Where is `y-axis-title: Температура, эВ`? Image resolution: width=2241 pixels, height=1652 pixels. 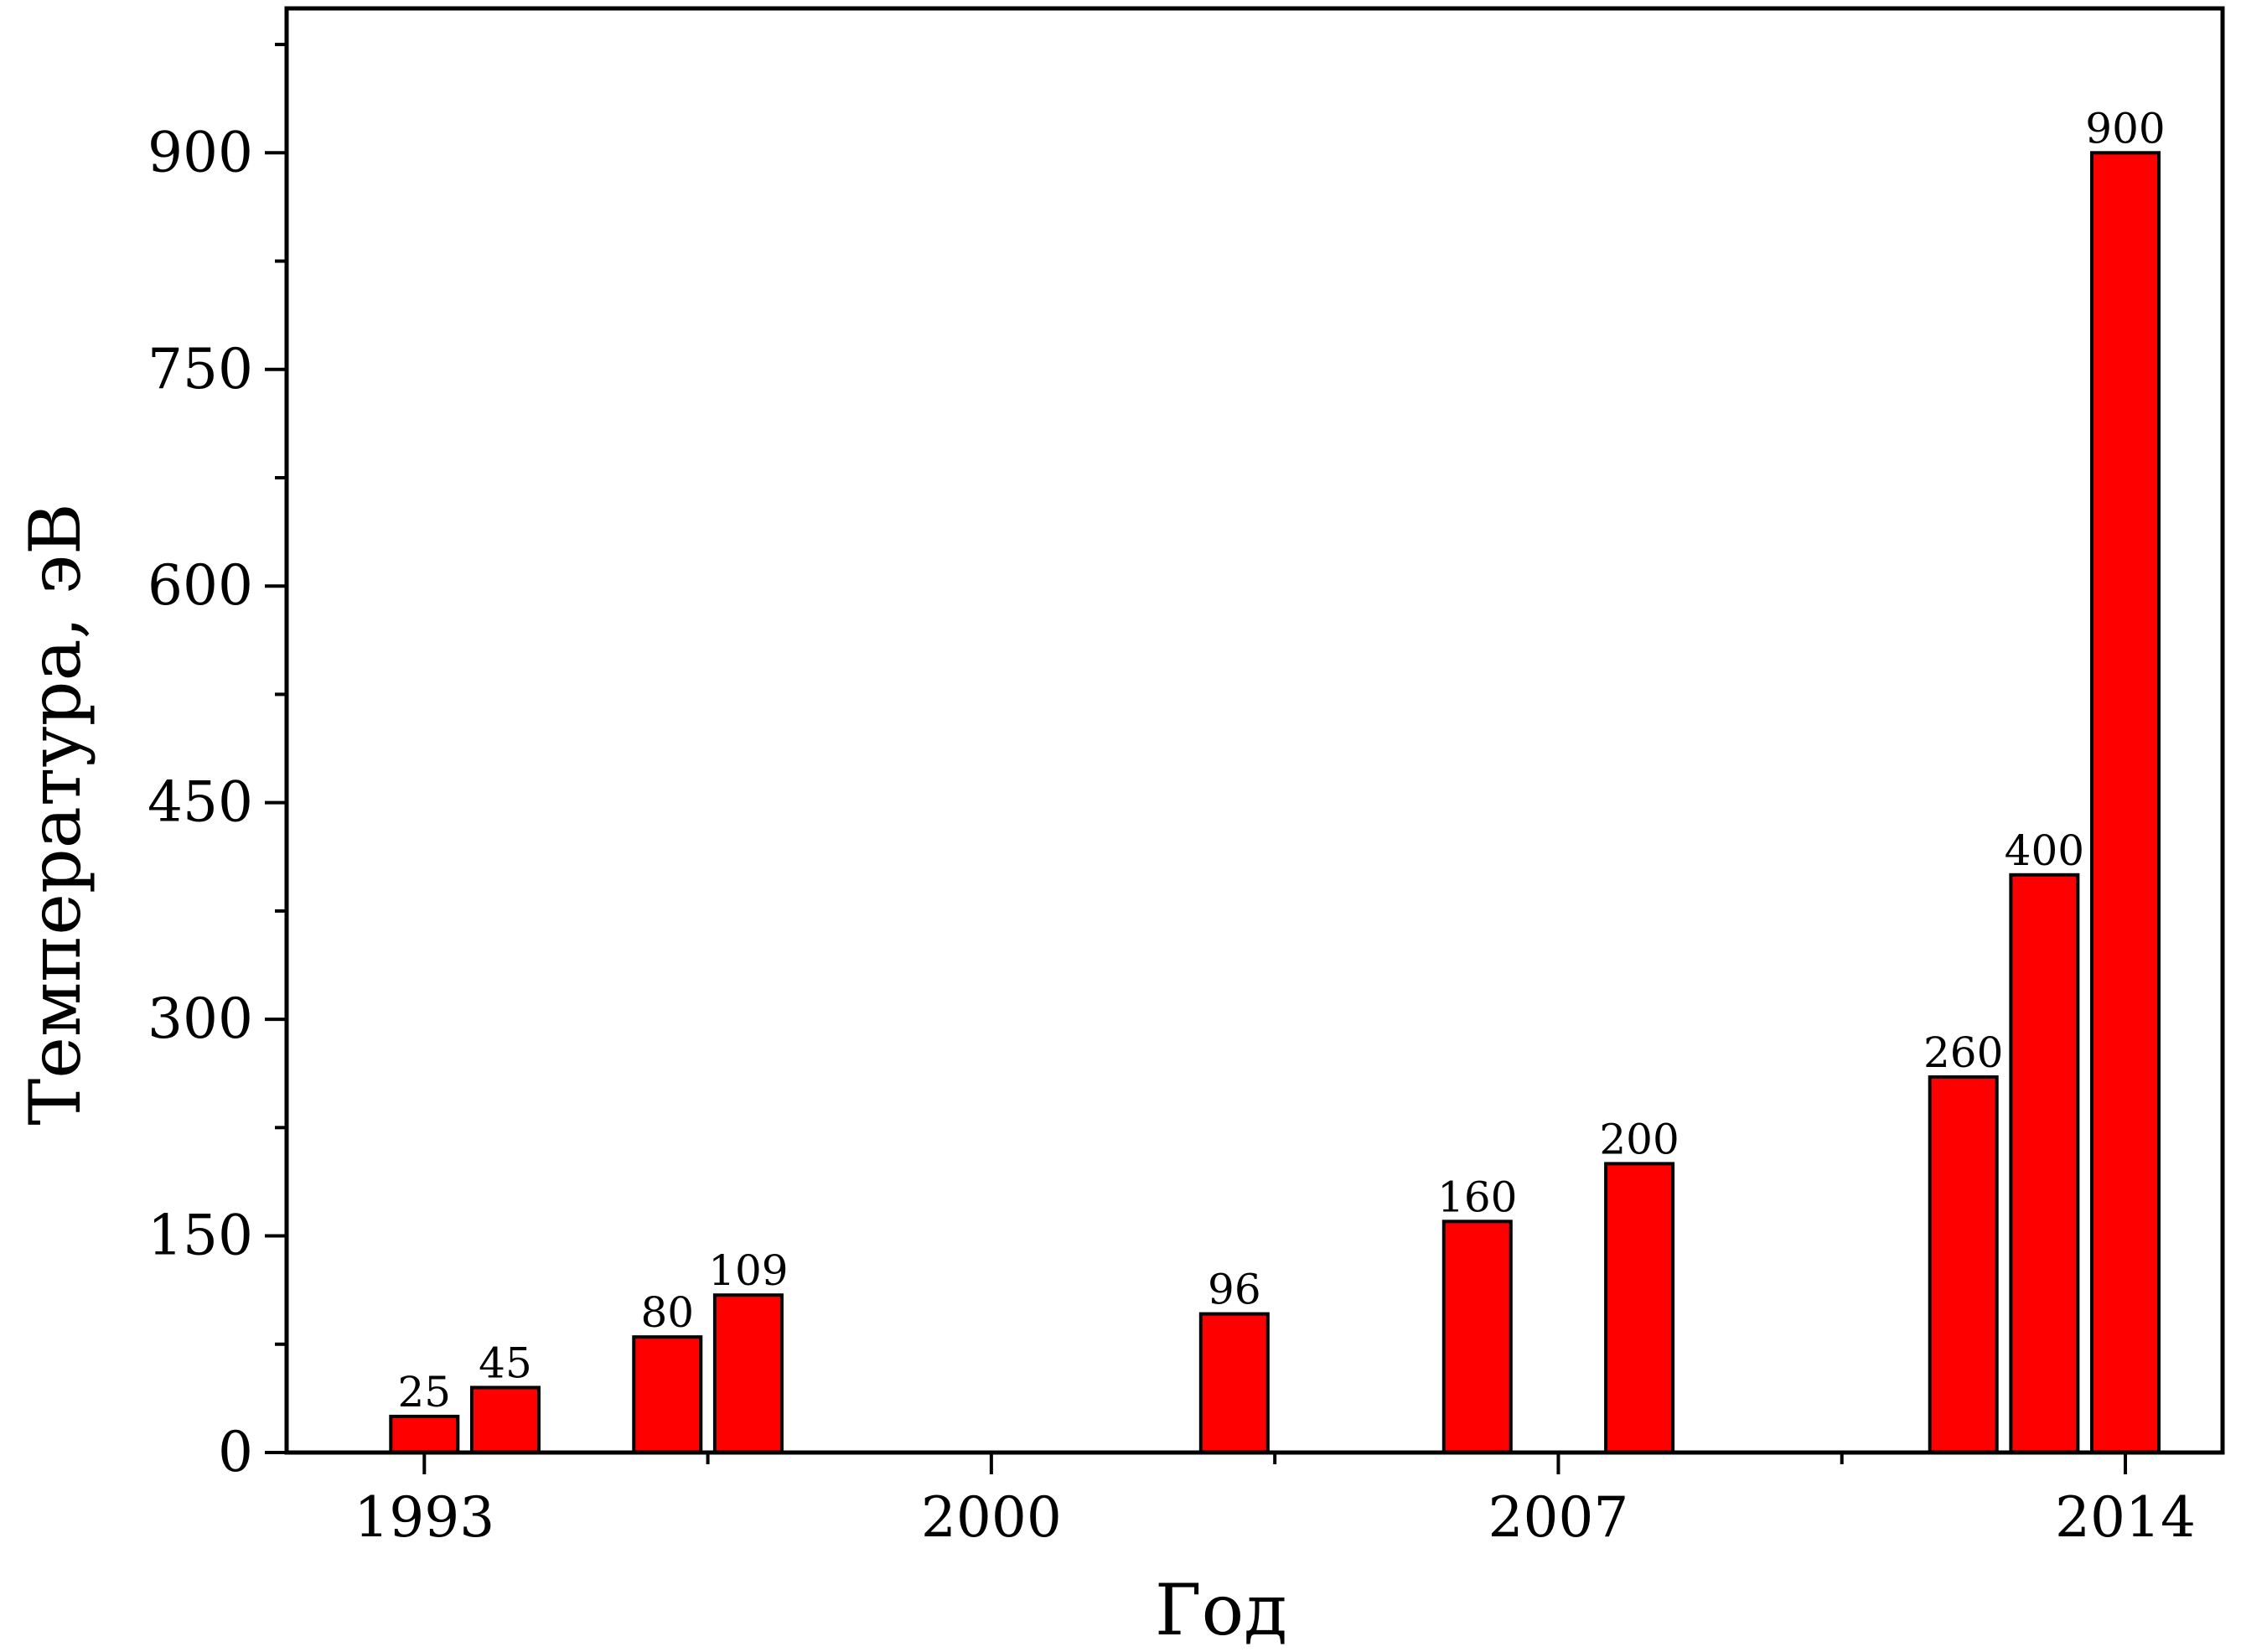 y-axis-title: Температура, эВ is located at coordinates (55, 814).